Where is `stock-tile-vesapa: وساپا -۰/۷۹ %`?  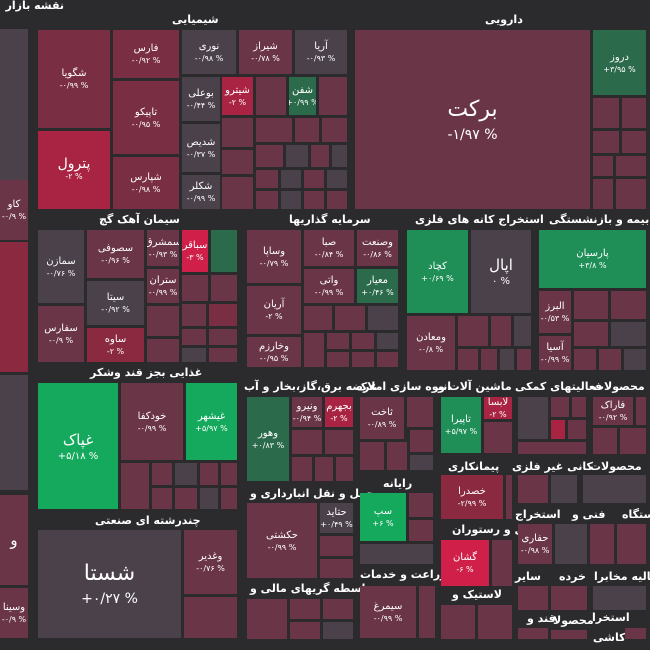
stock-tile-vesapa: وساپا -۰/۷۹ % is located at coordinates (274, 256).